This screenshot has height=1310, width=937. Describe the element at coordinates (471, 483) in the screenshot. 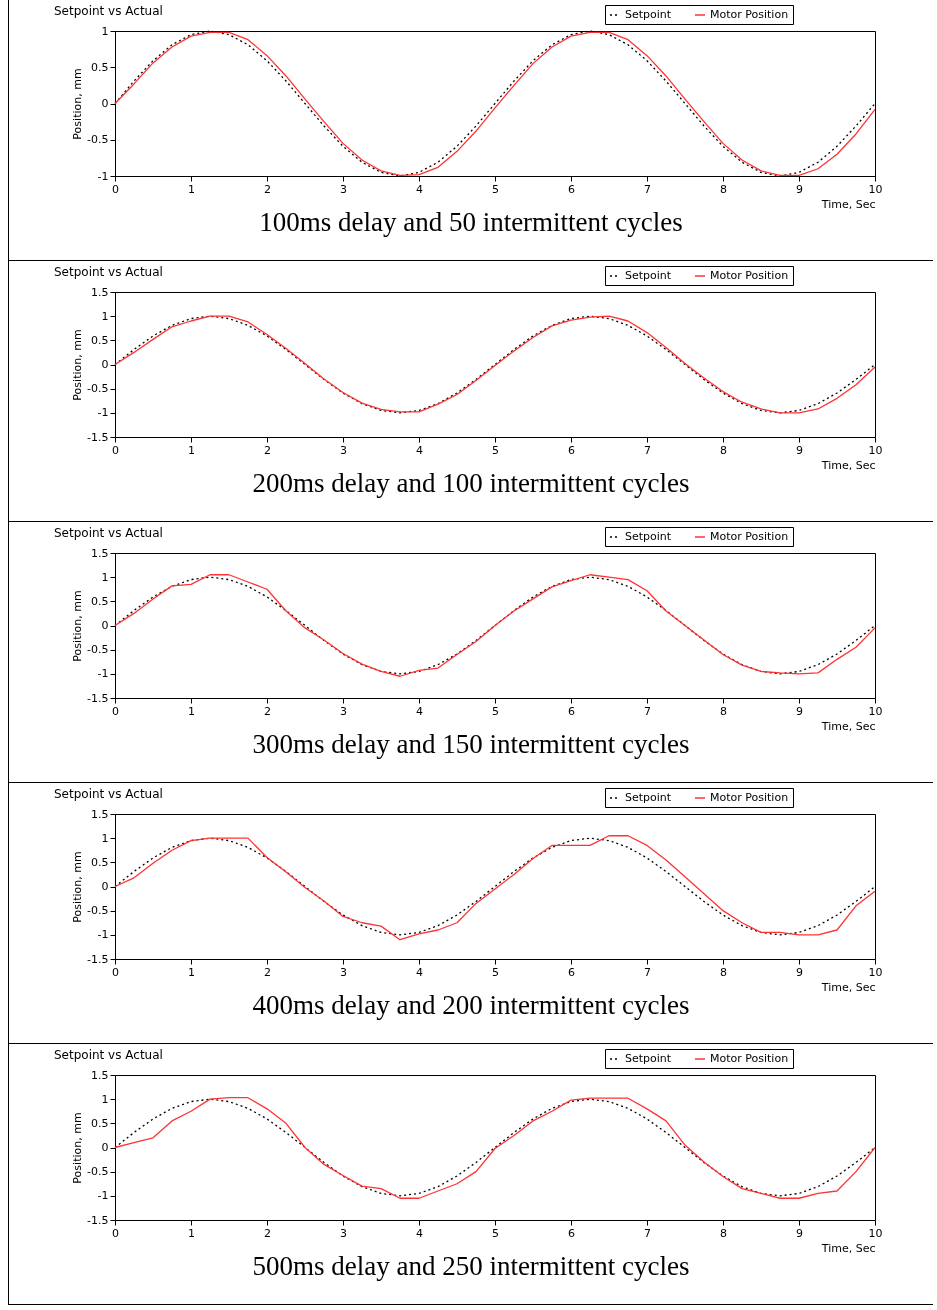

I see `text: 200ms delay and 100 intermittent cycles` at that location.